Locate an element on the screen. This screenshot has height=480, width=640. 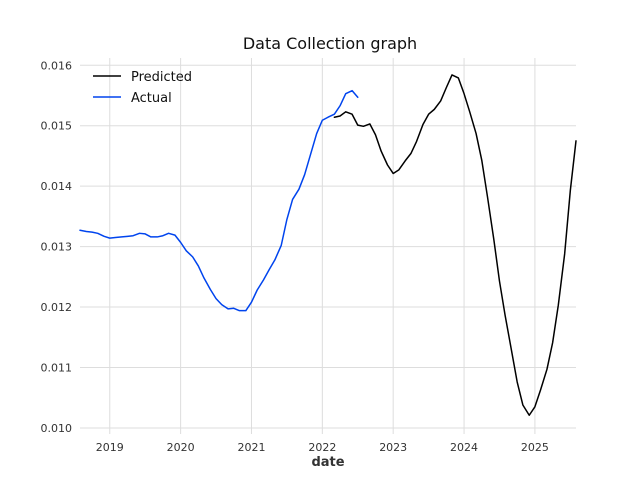
y-tick-label: 0.013 is located at coordinates (57, 247).